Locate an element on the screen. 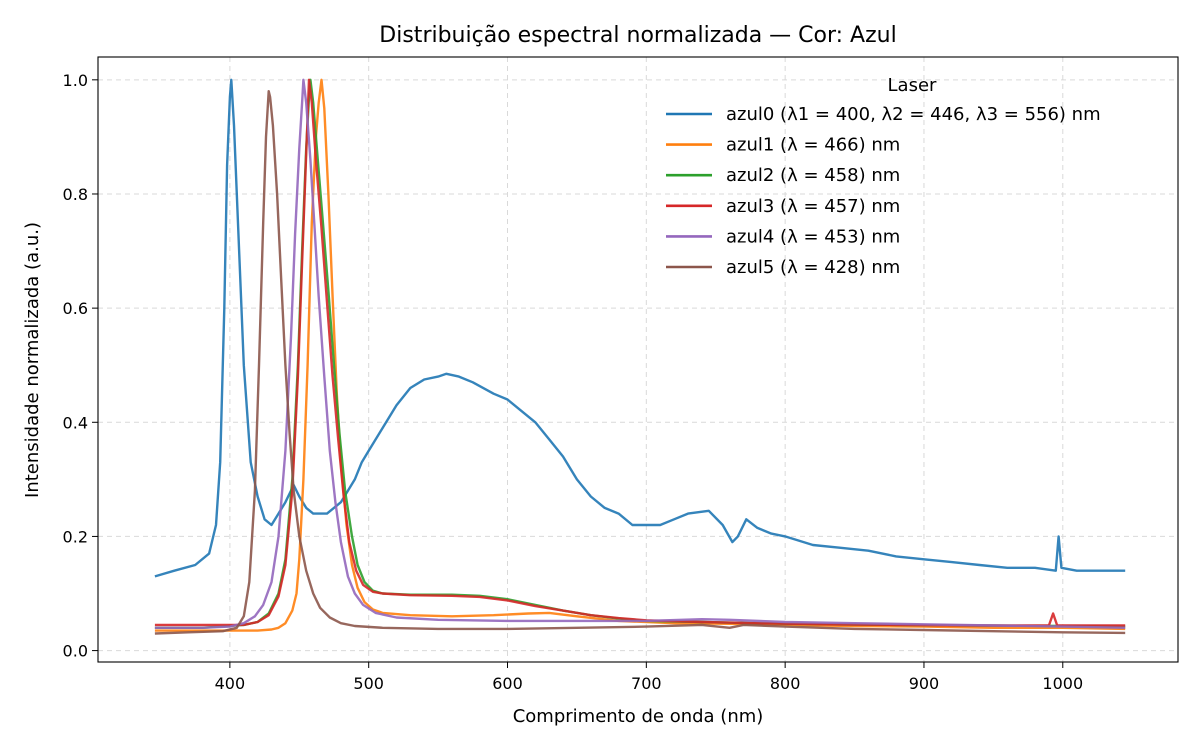 The width and height of the screenshot is (1200, 754). x-tick-label: 600 is located at coordinates (507, 683).